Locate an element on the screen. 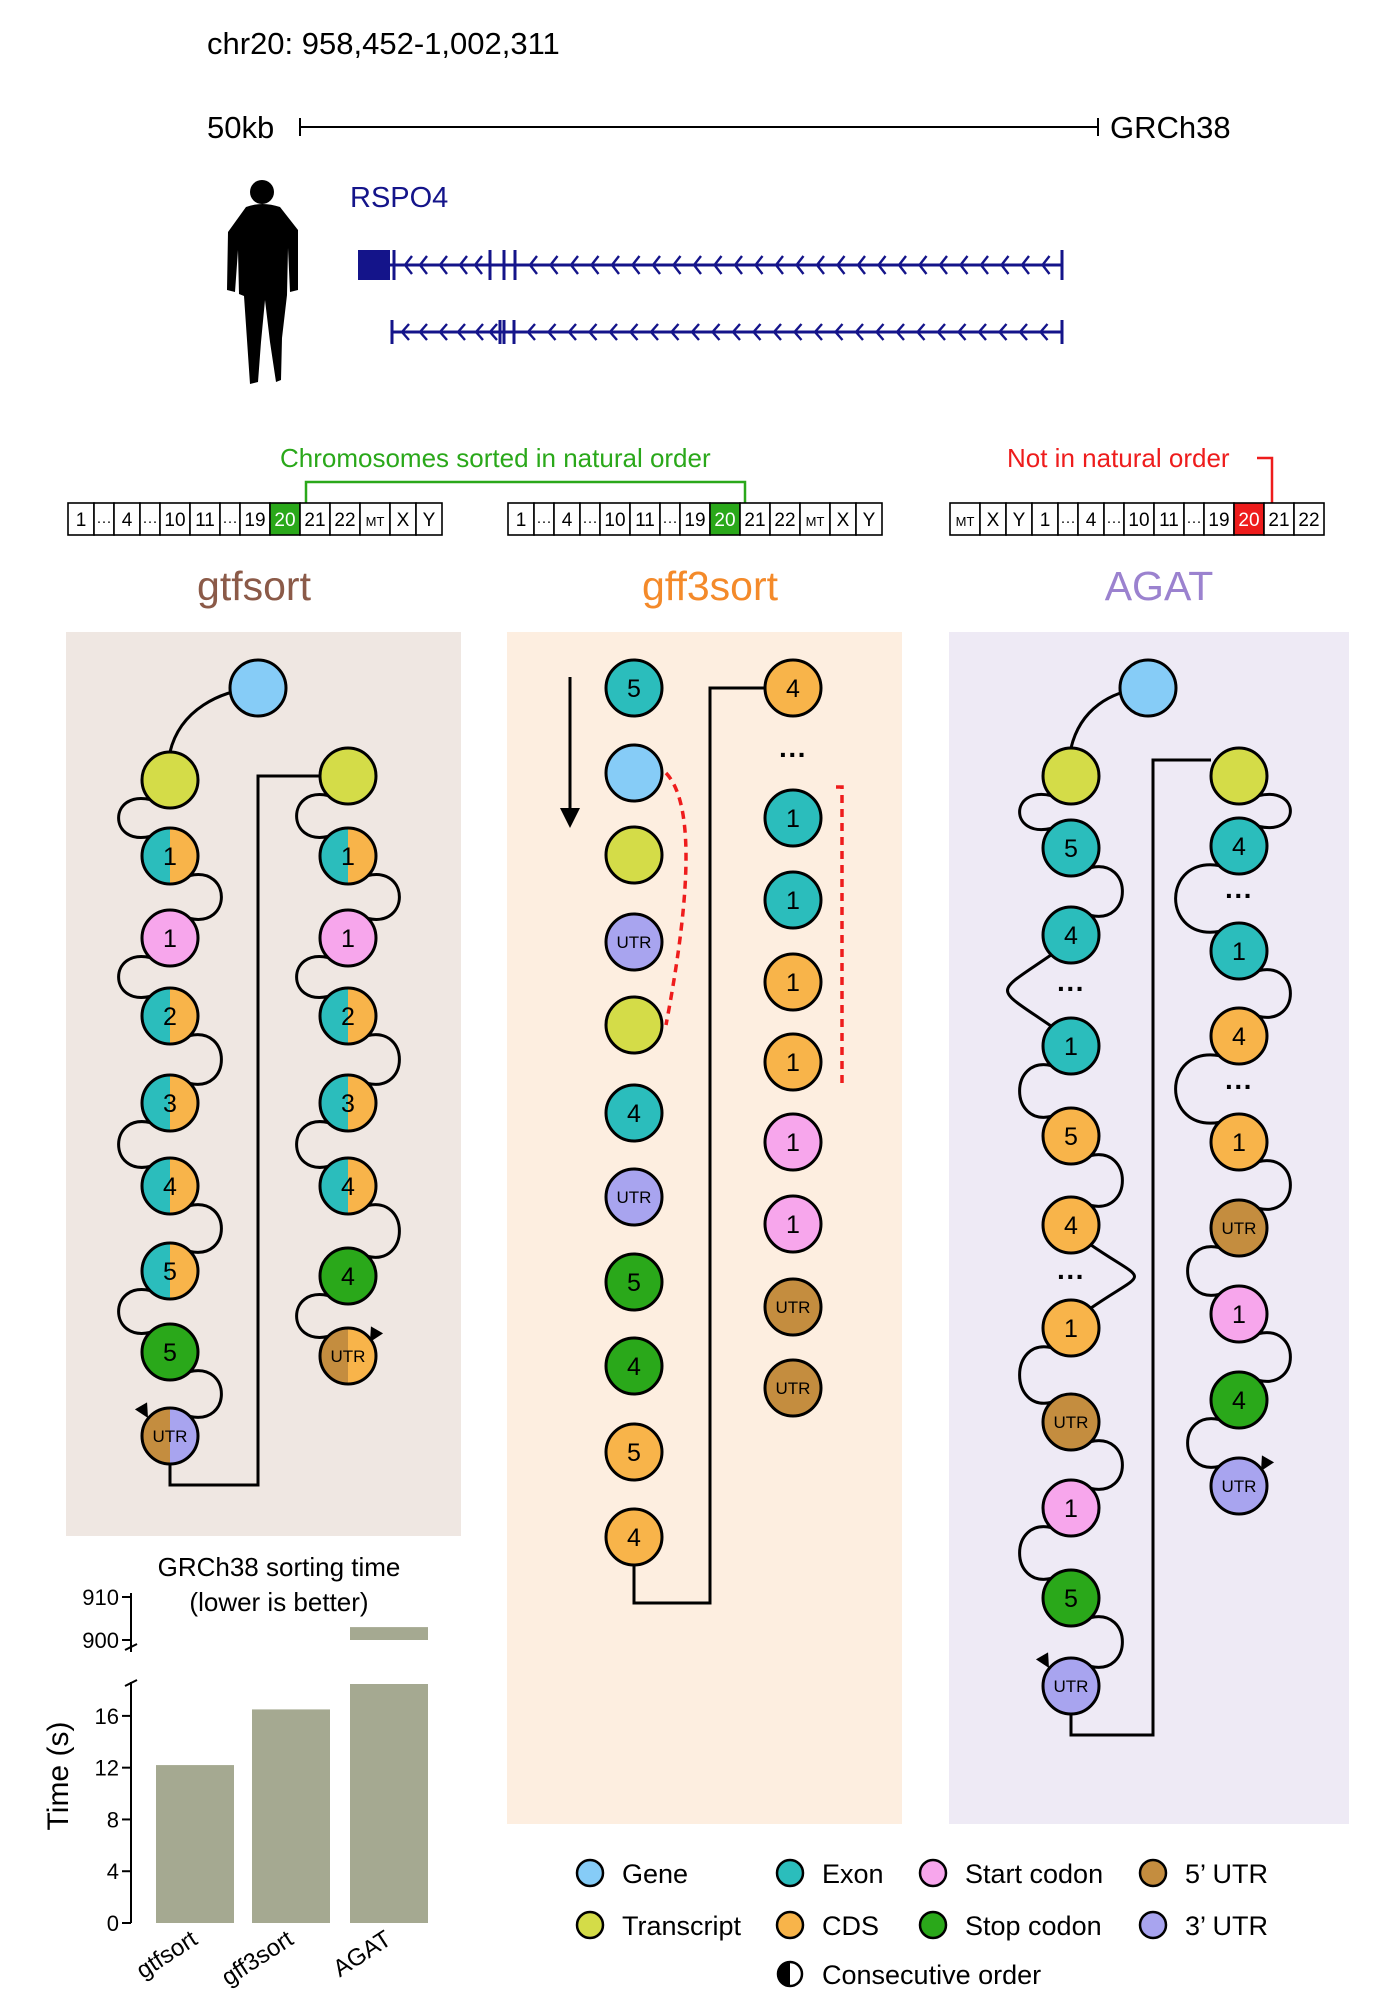 Image resolution: width=1392 pixels, height=2012 pixels. connection-arrowhead is located at coordinates (1042, 1660).